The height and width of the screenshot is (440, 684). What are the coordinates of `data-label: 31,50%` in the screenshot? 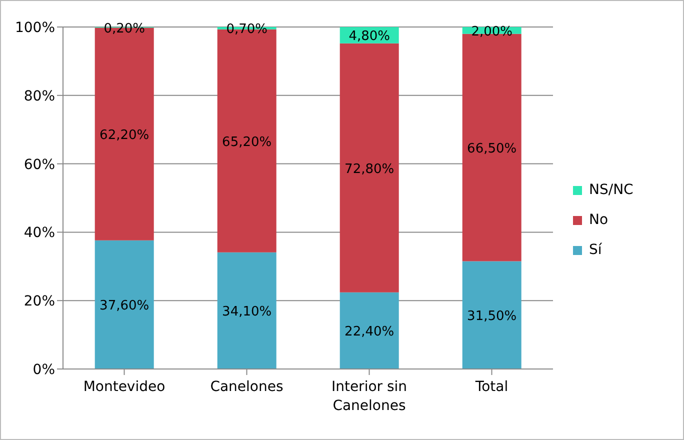 It's located at (492, 316).